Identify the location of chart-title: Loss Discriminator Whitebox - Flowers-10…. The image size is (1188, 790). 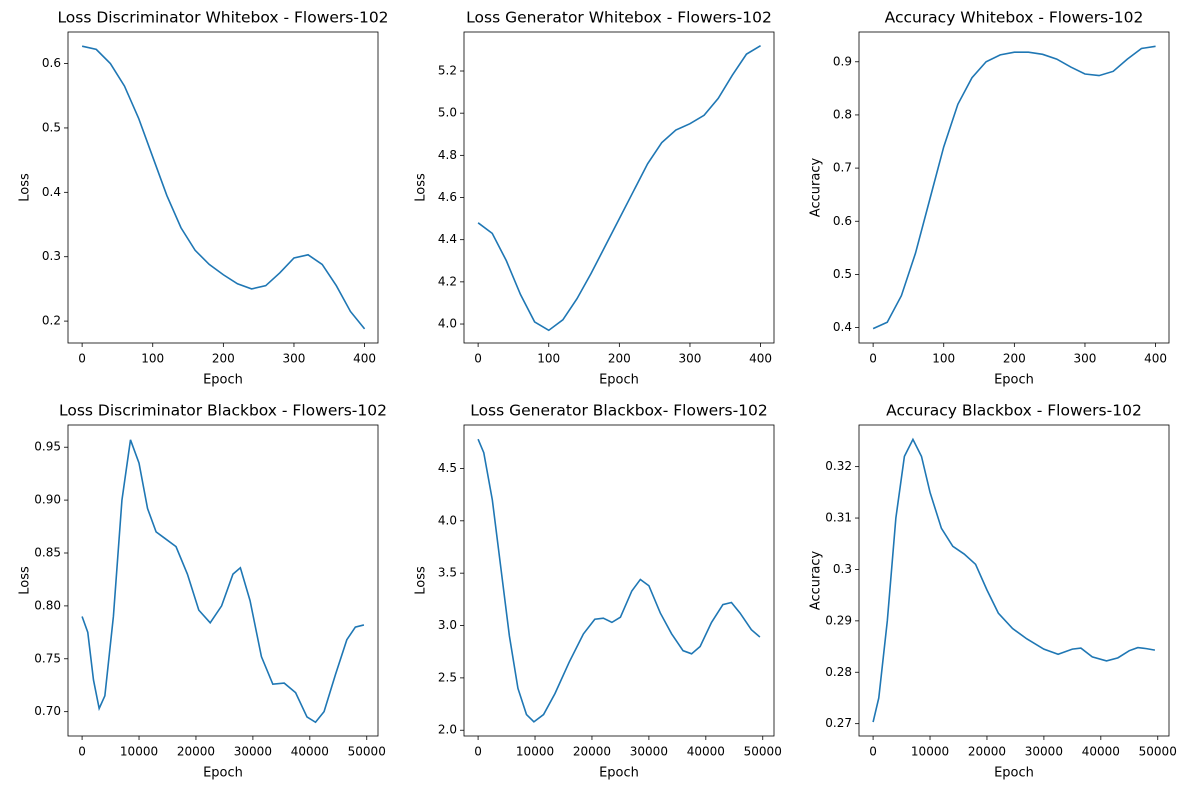
(222, 18).